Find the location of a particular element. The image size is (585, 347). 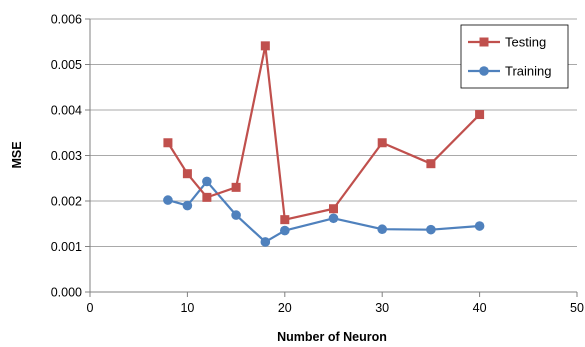

y-axis-title: MSE is located at coordinates (17, 154).